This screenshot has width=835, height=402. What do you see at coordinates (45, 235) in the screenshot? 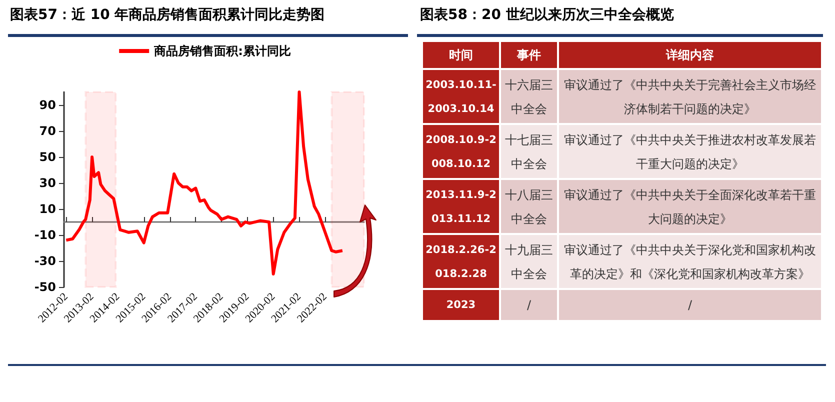
I see `y-tick-label: -10` at bounding box center [45, 235].